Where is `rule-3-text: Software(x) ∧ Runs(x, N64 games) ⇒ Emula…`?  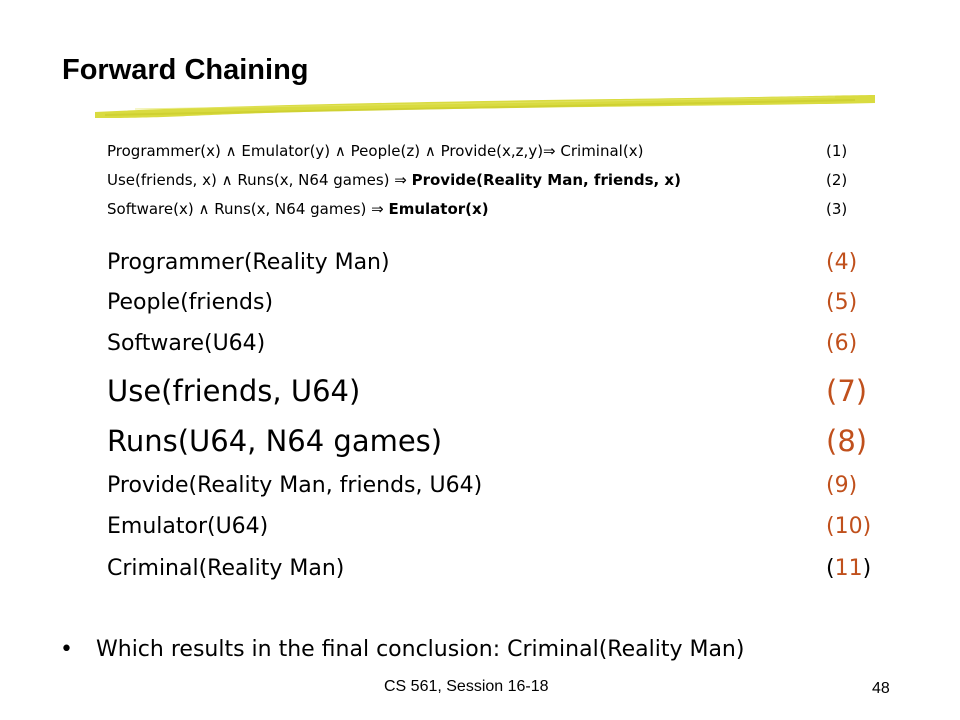 rule-3-text: Software(x) ∧ Runs(x, N64 games) ⇒ Emula… is located at coordinates (298, 209).